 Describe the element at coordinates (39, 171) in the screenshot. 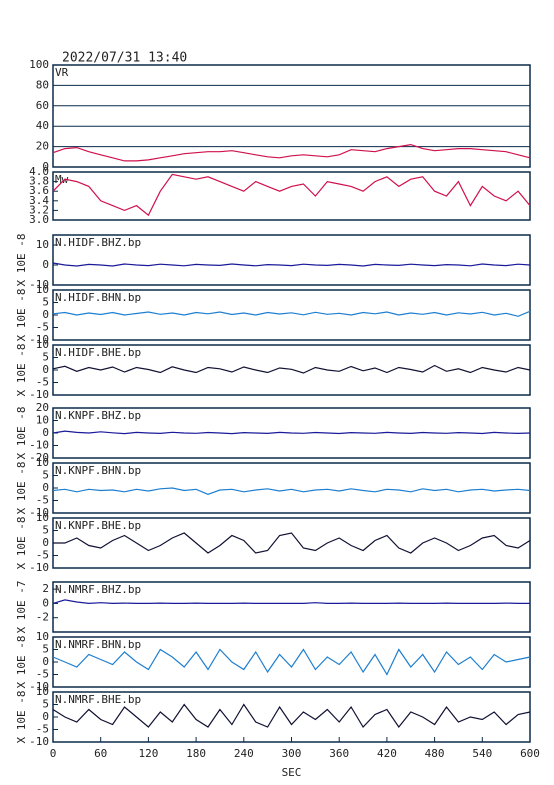

I see `y-tick-label: 4.0` at that location.